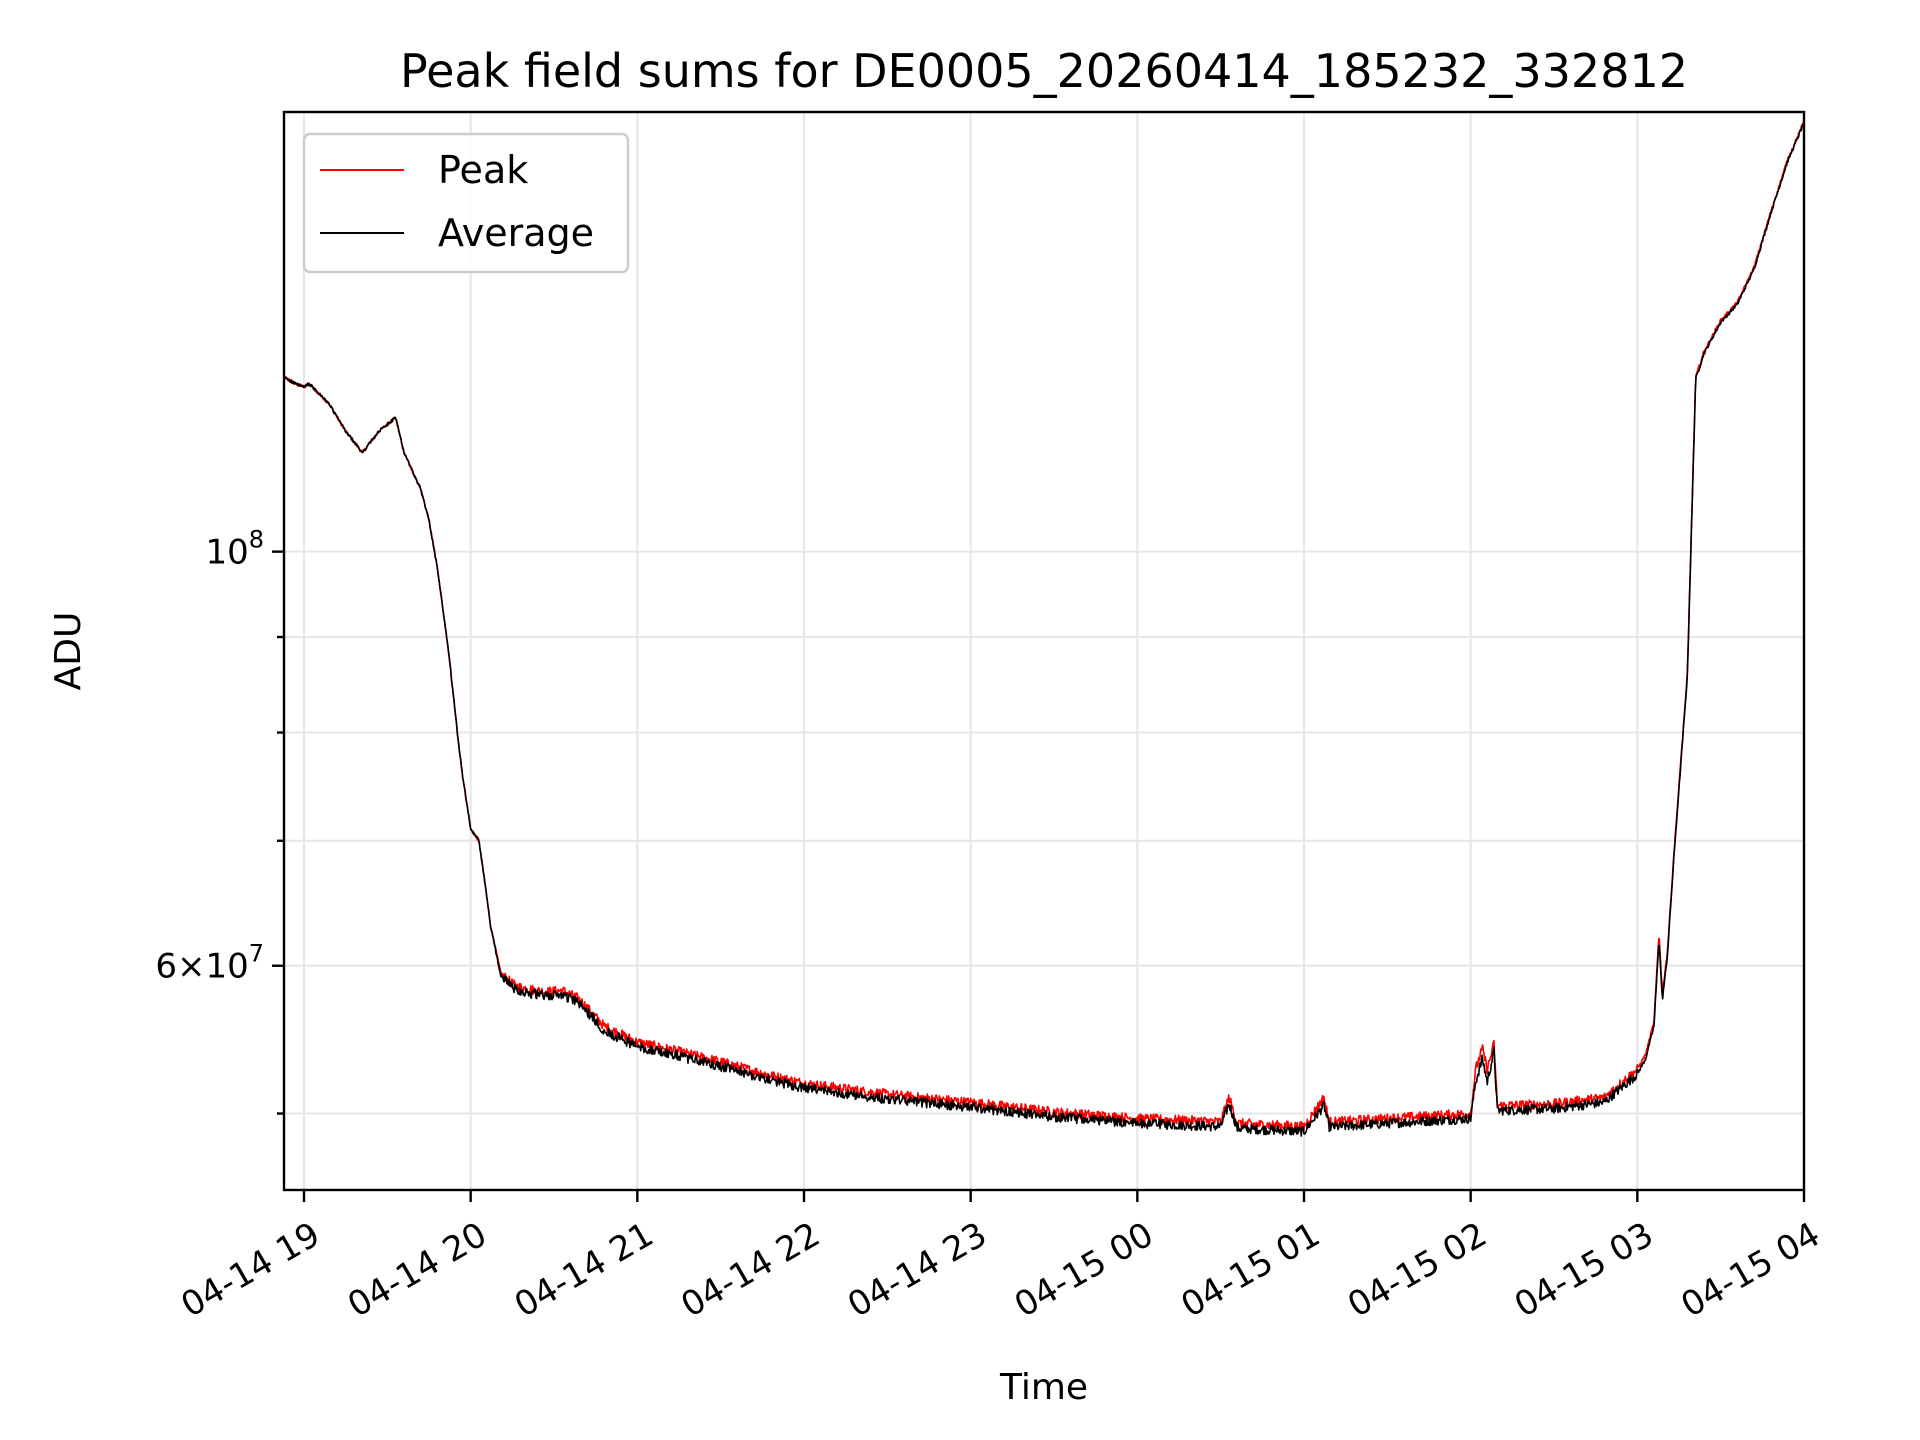 This screenshot has width=1920, height=1440. Describe the element at coordinates (226, 553) in the screenshot. I see `y-tick-label-mantissa: 10` at that location.